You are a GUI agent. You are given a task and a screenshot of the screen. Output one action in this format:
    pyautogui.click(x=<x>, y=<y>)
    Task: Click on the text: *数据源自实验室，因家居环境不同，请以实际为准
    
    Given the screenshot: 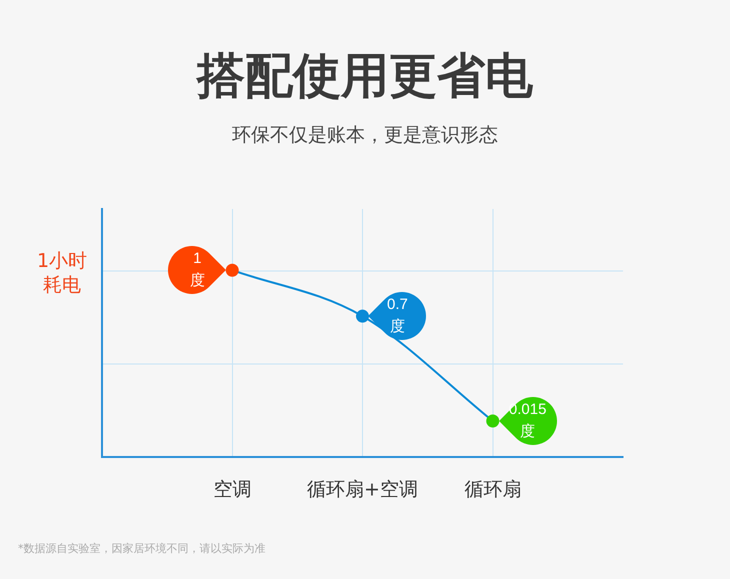 What is the action you would take?
    pyautogui.click(x=142, y=549)
    